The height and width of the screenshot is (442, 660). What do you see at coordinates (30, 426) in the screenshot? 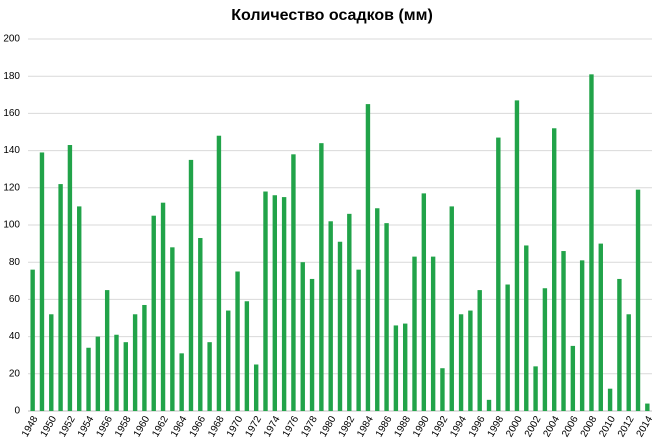
I see `x-tick-label: 1948` at bounding box center [30, 426].